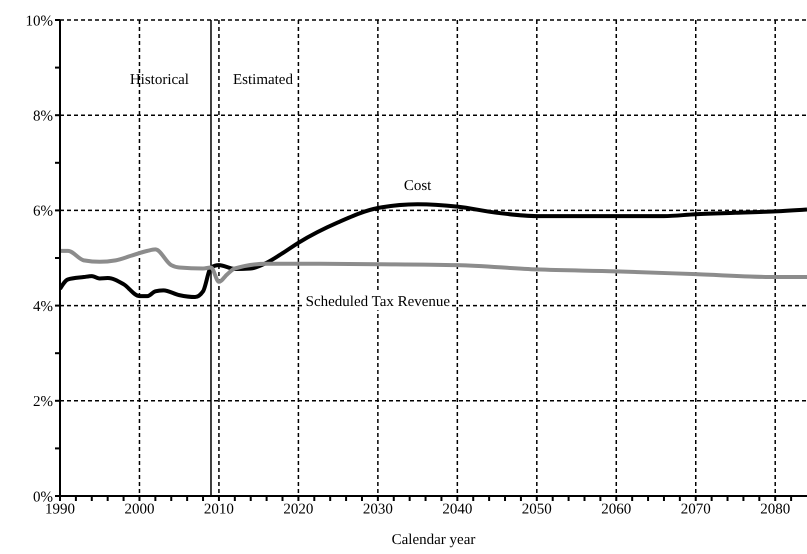  I want to click on x-tick-label: 2020, so click(298, 510).